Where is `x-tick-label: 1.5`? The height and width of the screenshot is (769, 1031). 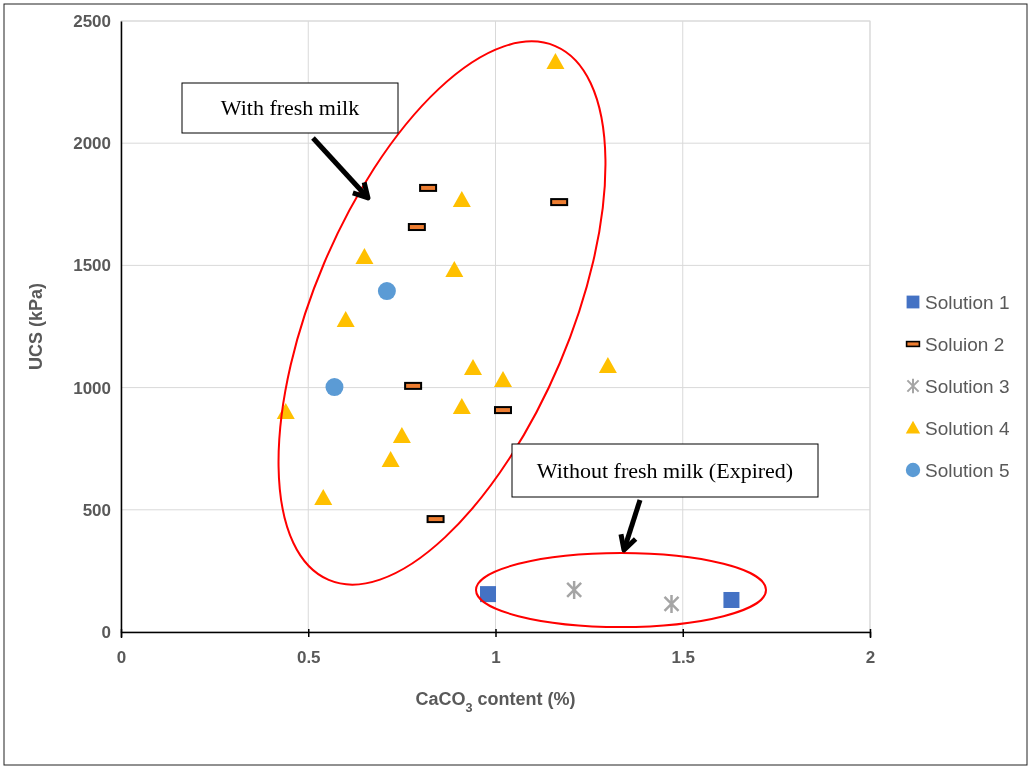 x-tick-label: 1.5 is located at coordinates (683, 658).